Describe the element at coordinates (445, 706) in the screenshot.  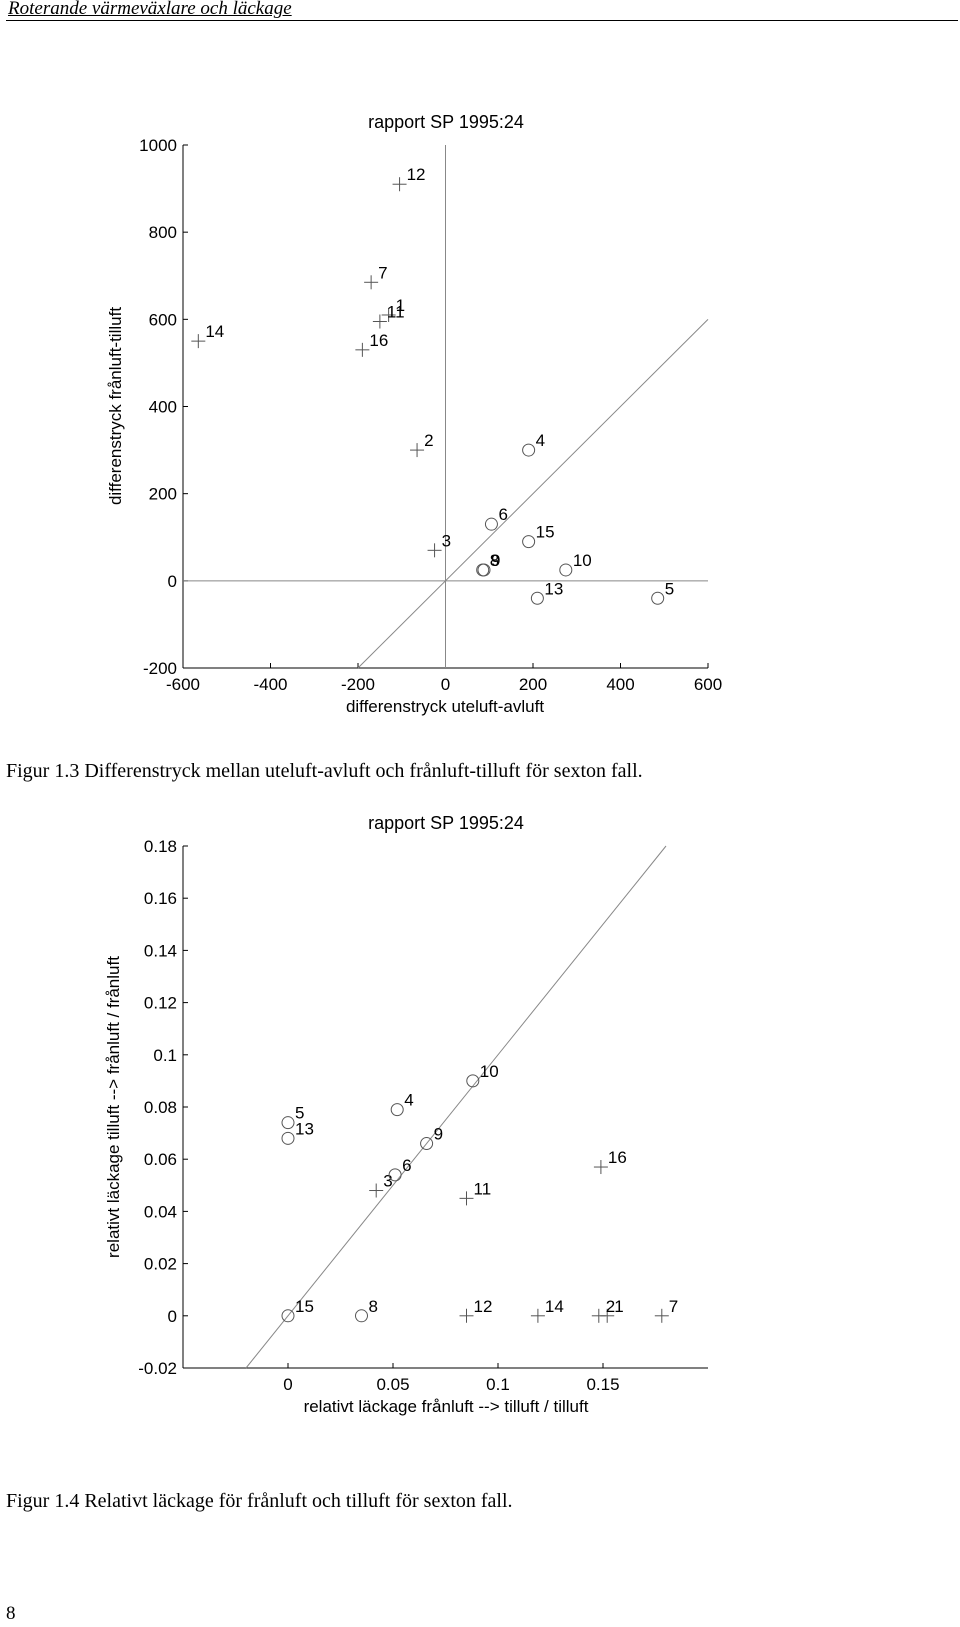
I see `x-axis-label: differenstryck uteluft-avluft` at that location.